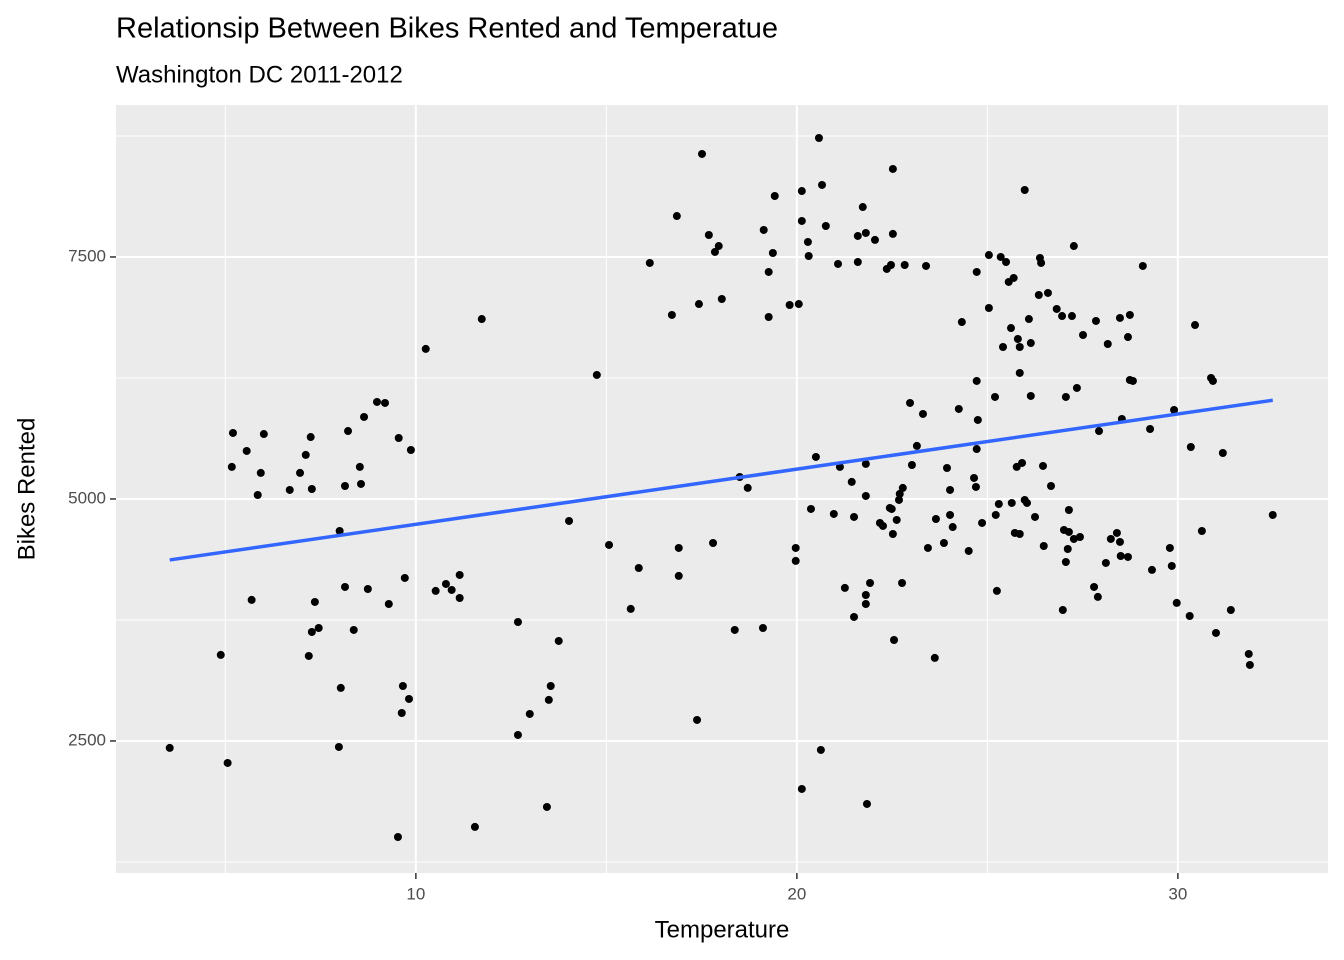 The width and height of the screenshot is (1344, 960). What do you see at coordinates (1177, 893) in the screenshot?
I see `x-tick-label: 30` at bounding box center [1177, 893].